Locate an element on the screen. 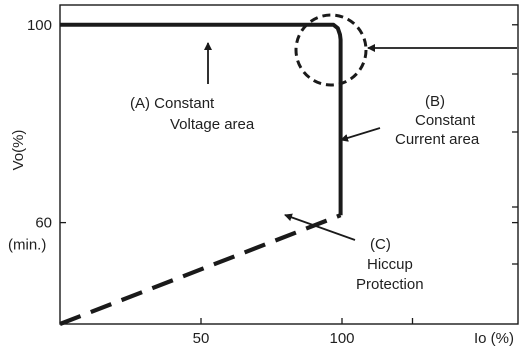  x-tick-label-1: 100 is located at coordinates (341, 338).